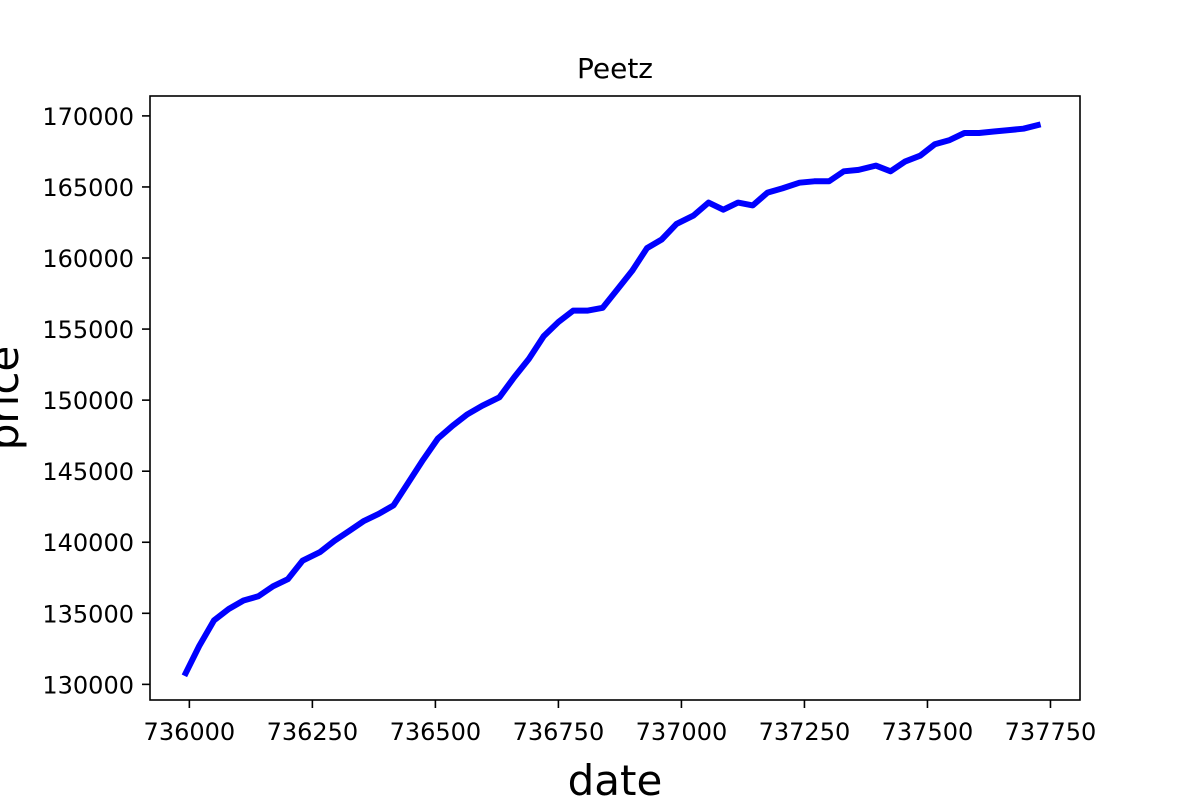  I want to click on y-tick-label: 165000, so click(88, 188).